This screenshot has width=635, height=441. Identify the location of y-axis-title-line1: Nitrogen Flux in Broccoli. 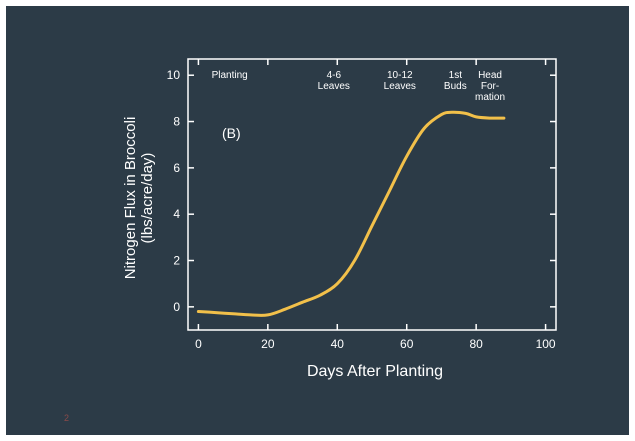
(130, 198).